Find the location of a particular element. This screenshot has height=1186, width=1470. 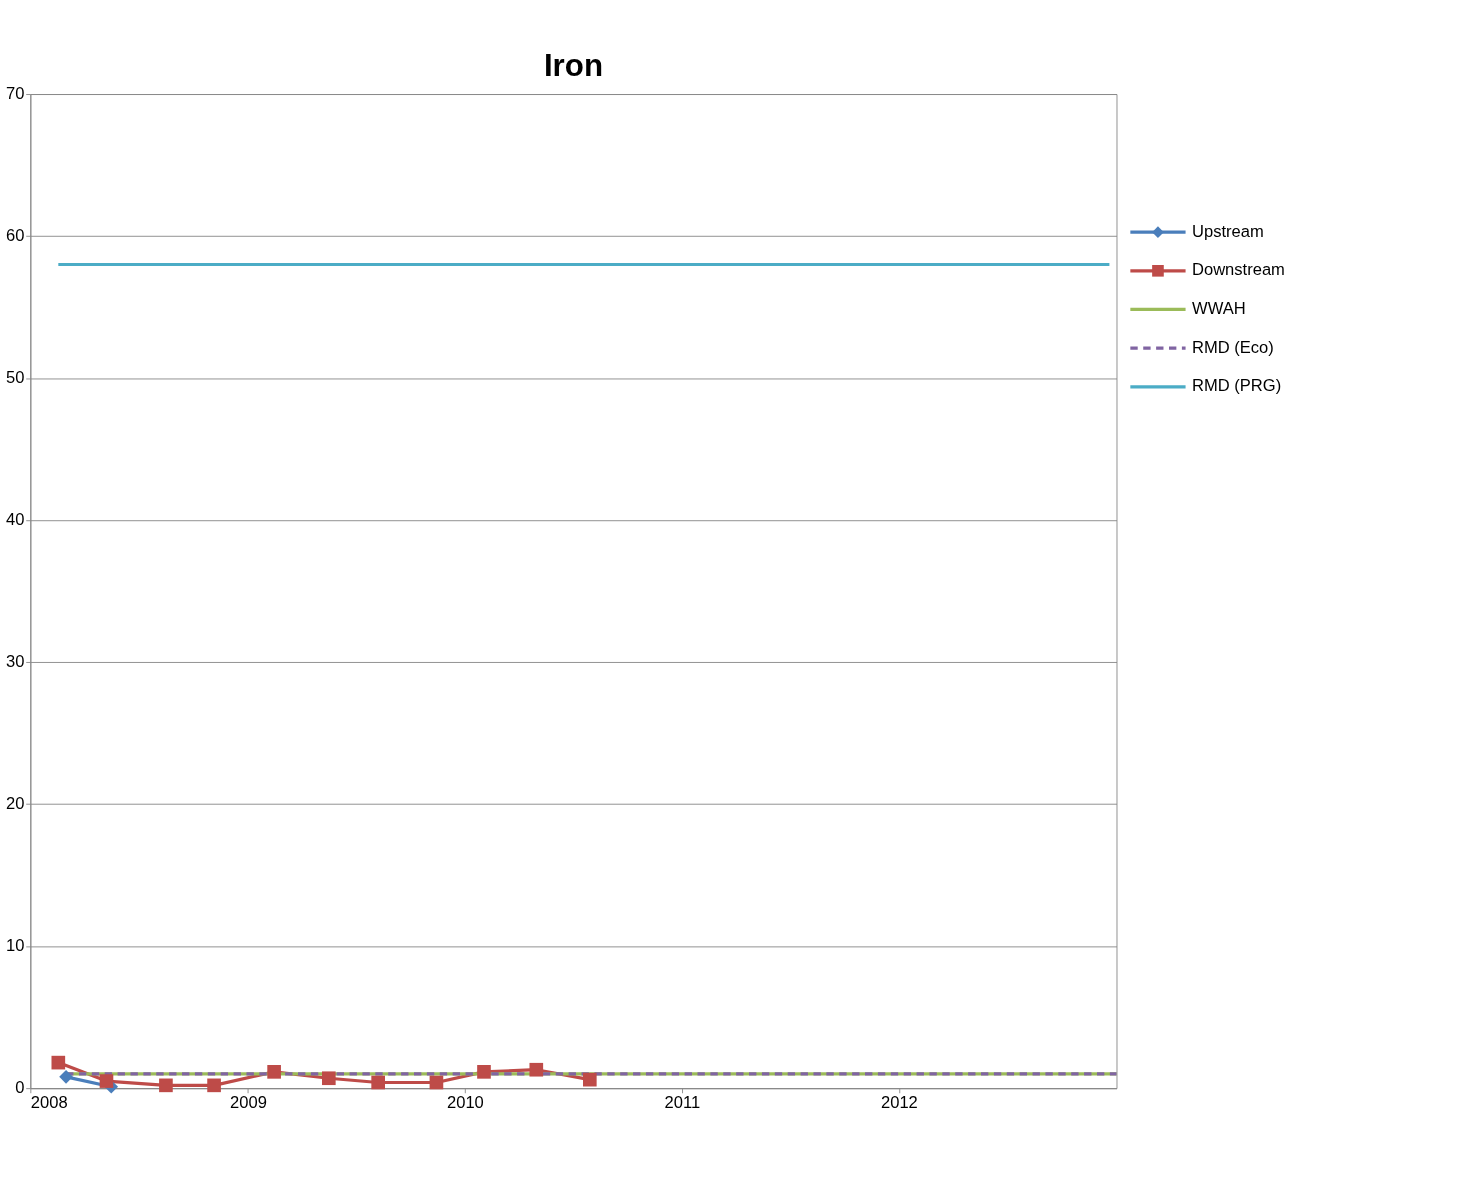

y-tick-label: 70 is located at coordinates (15, 94).